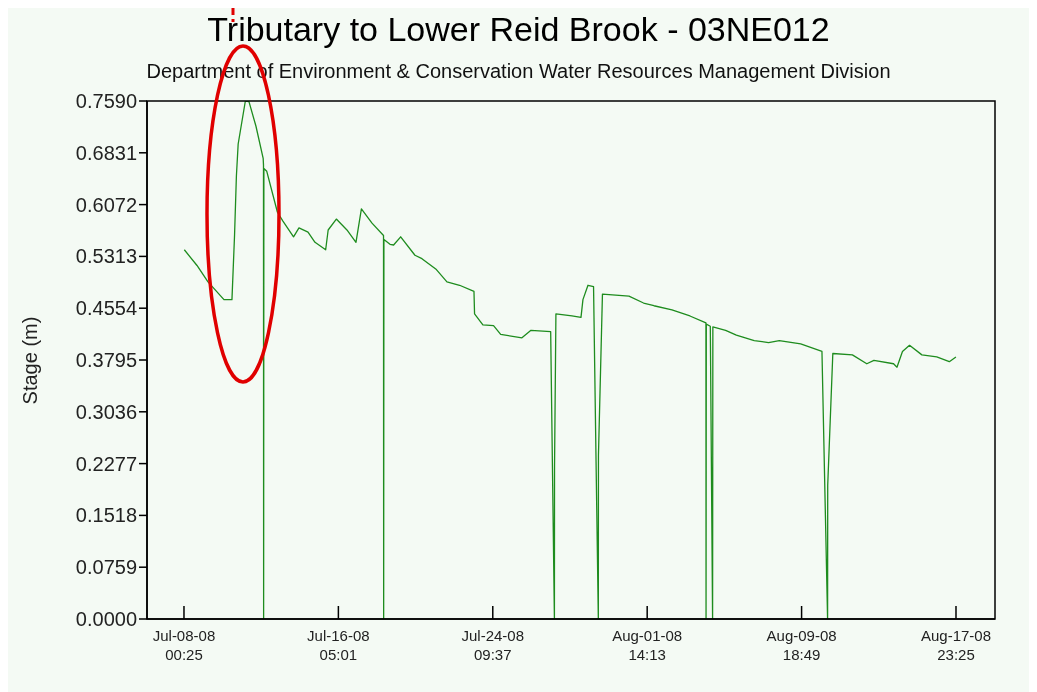 The height and width of the screenshot is (692, 1037). I want to click on x-tick-label: Jul-08-08 00:25, so click(184, 645).